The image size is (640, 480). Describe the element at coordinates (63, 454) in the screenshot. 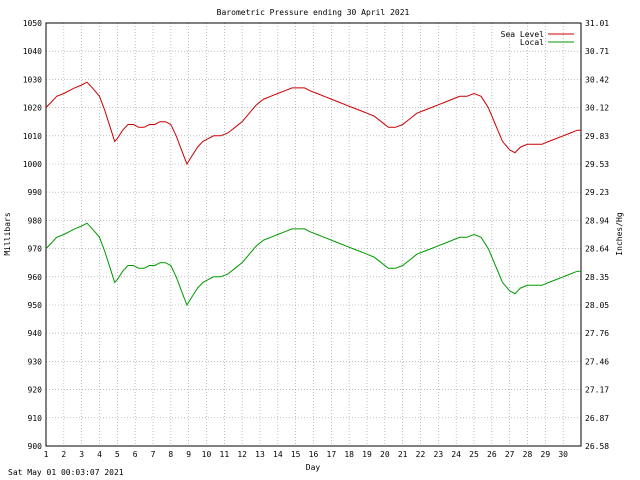

I see `x-tick-label: 2` at that location.